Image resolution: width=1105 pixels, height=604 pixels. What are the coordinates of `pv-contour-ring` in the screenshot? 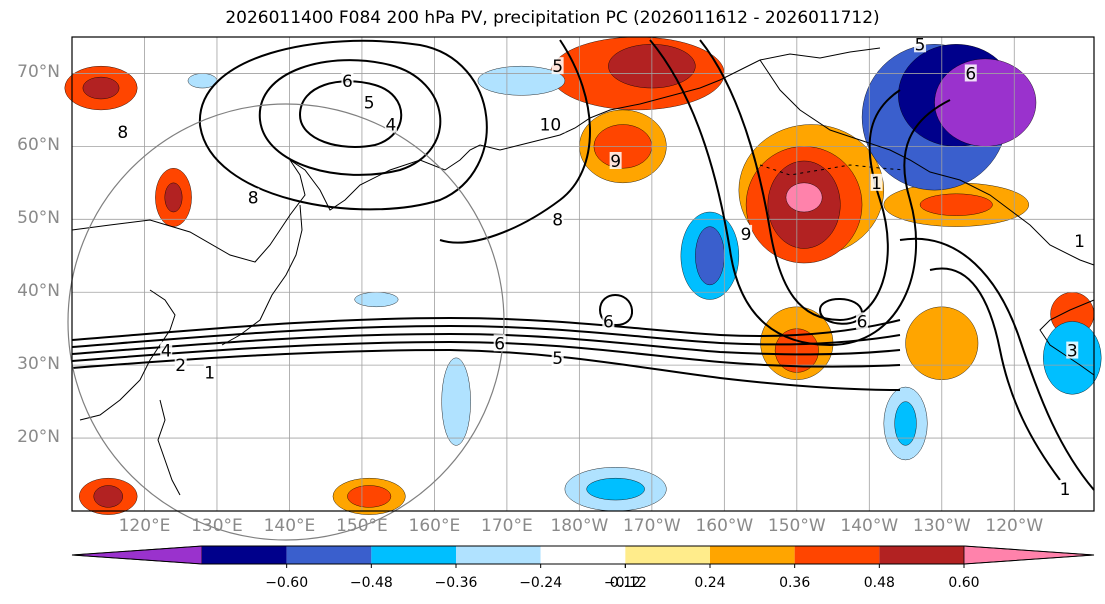 It's located at (840, 311).